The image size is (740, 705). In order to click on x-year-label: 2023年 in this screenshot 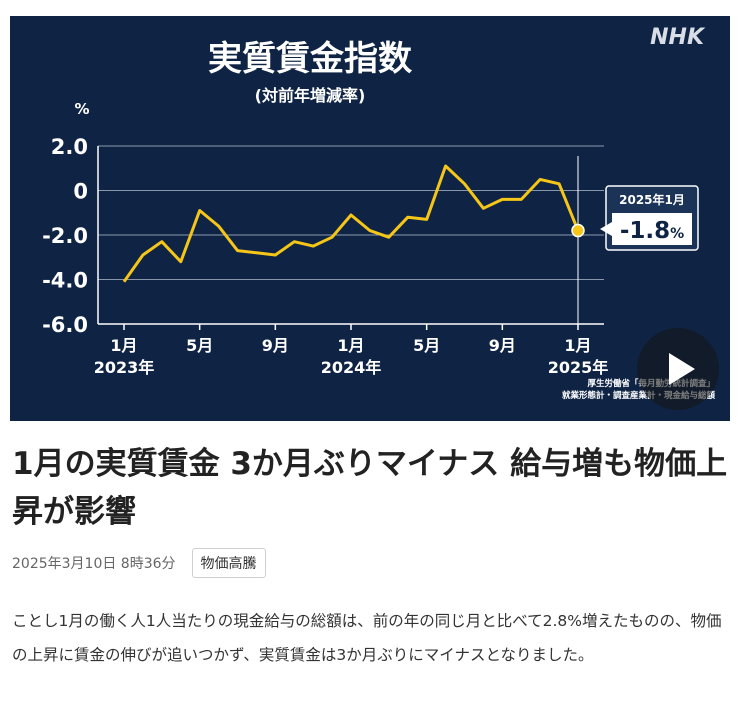, I will do `click(124, 367)`.